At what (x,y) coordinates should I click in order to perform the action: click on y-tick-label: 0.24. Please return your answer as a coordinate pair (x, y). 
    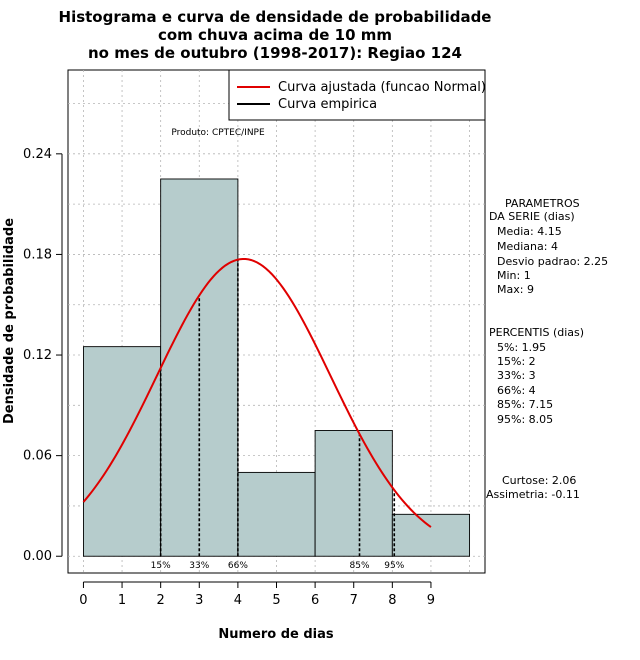
    Looking at the image, I should click on (37, 154).